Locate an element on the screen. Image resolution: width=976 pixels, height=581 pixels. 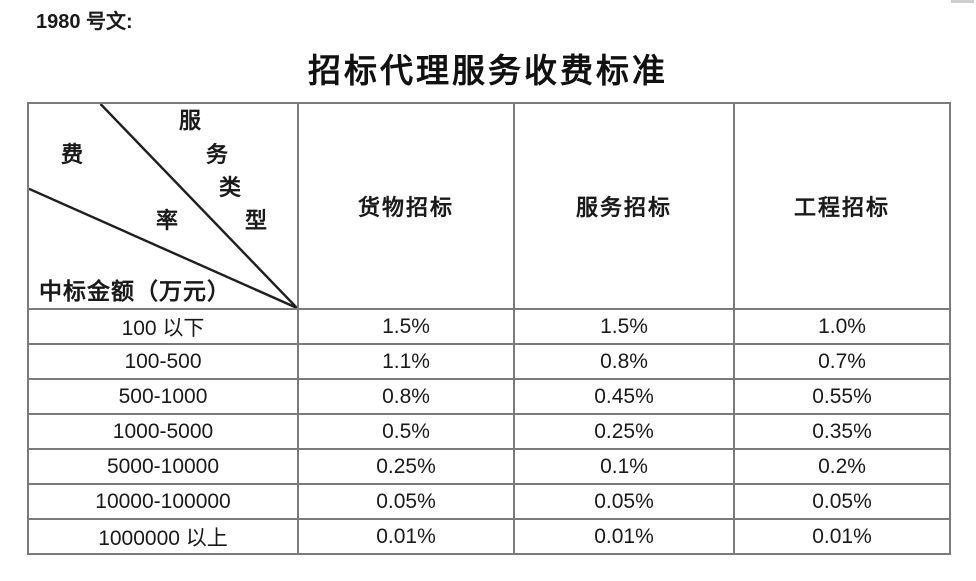
table-row: 1000000 以上 0.01% 0.01% 0.01% is located at coordinates (489, 536).